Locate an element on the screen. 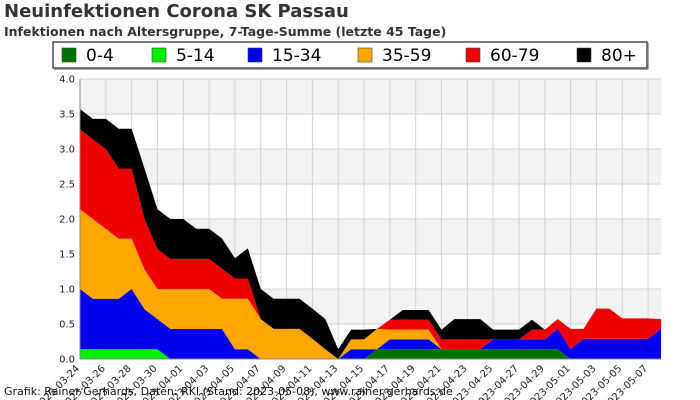  legend-swatch-80+ is located at coordinates (584, 55).